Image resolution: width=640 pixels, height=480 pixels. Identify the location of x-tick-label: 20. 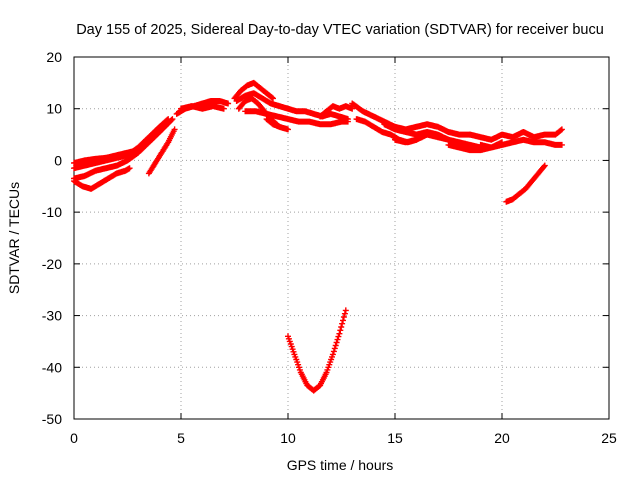
(502, 438).